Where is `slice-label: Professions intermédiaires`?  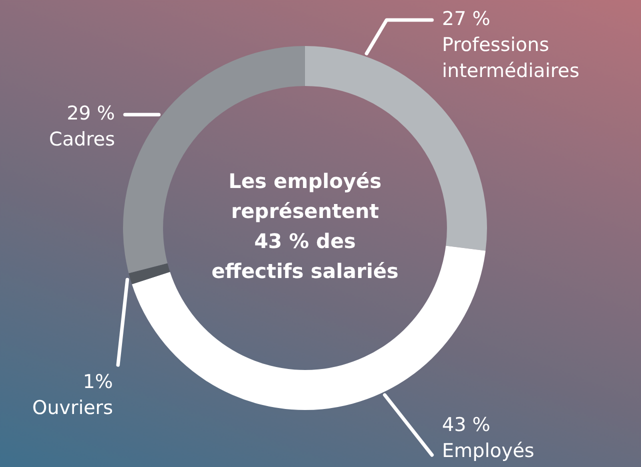
slice-label: Professions intermédiaires is located at coordinates (511, 58).